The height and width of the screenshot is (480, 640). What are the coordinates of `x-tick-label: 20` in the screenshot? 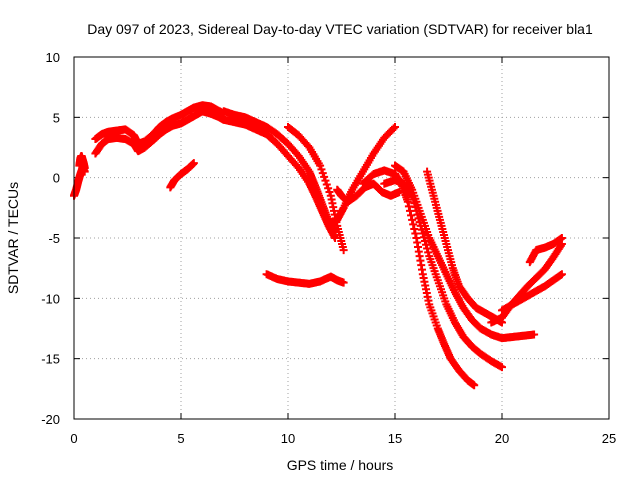 It's located at (502, 438).